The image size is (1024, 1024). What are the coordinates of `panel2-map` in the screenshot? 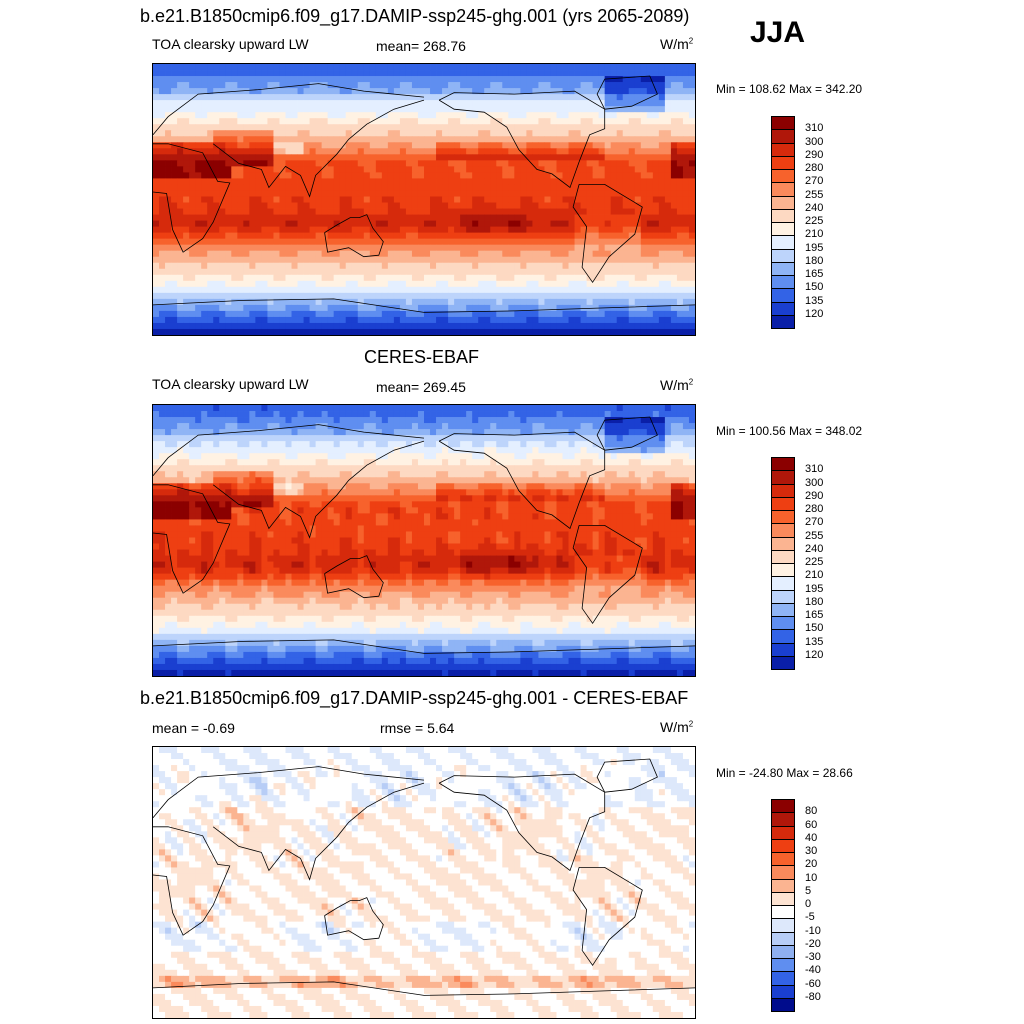 It's located at (424, 540).